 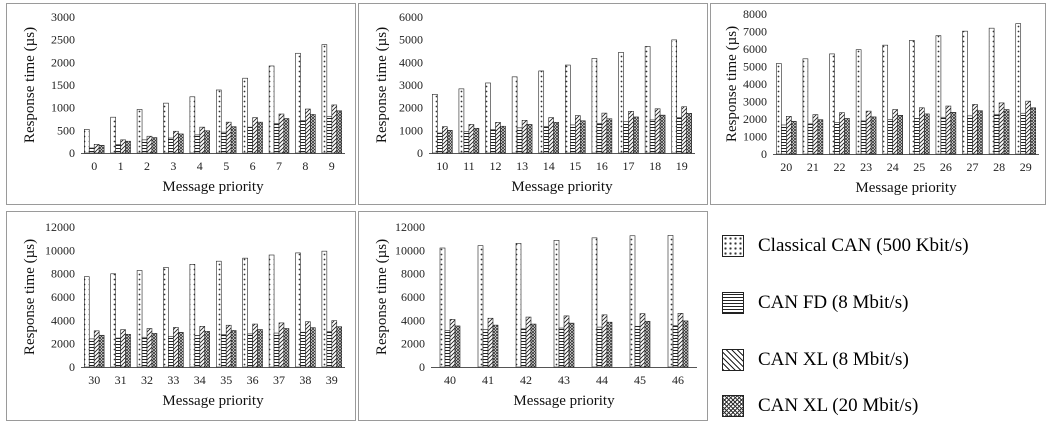 I want to click on x-tick-label: 15, so click(x=575, y=166).